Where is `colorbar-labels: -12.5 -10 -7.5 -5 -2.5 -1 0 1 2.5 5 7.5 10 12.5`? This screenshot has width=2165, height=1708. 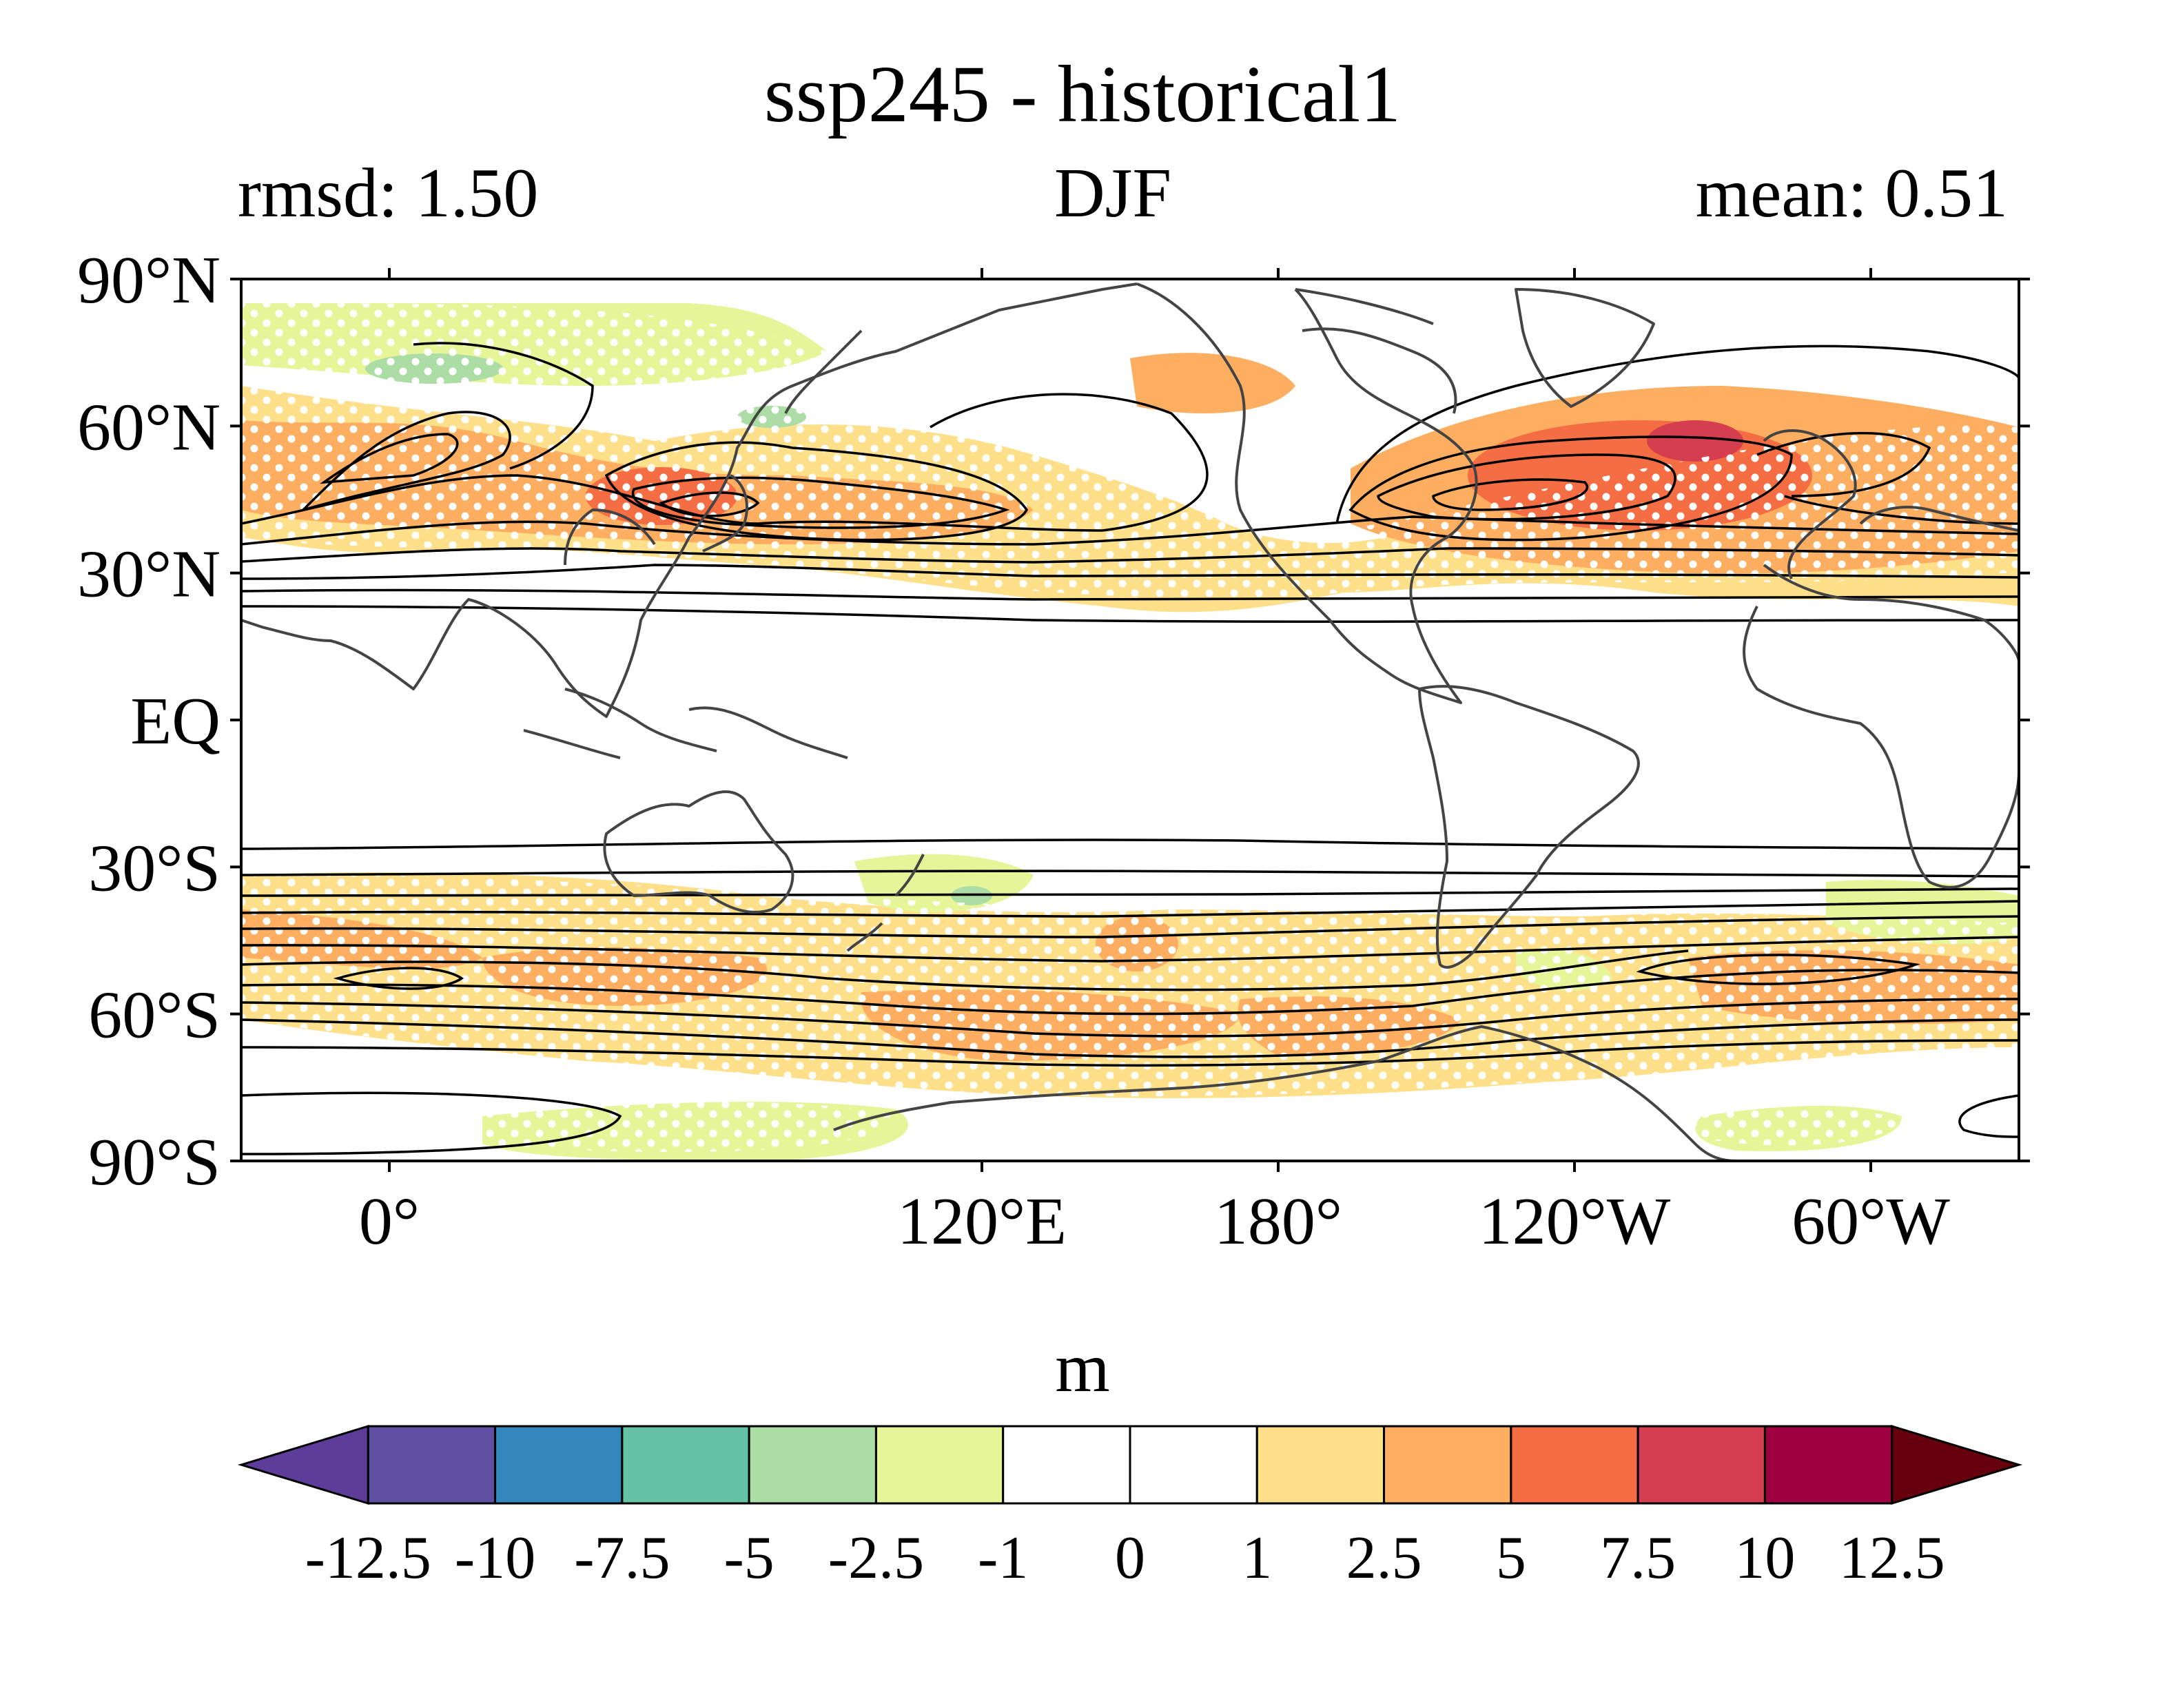
colorbar-labels: -12.5 -10 -7.5 -5 -2.5 -1 0 1 2.5 5 7.5 10 12.5 is located at coordinates (1125, 1558).